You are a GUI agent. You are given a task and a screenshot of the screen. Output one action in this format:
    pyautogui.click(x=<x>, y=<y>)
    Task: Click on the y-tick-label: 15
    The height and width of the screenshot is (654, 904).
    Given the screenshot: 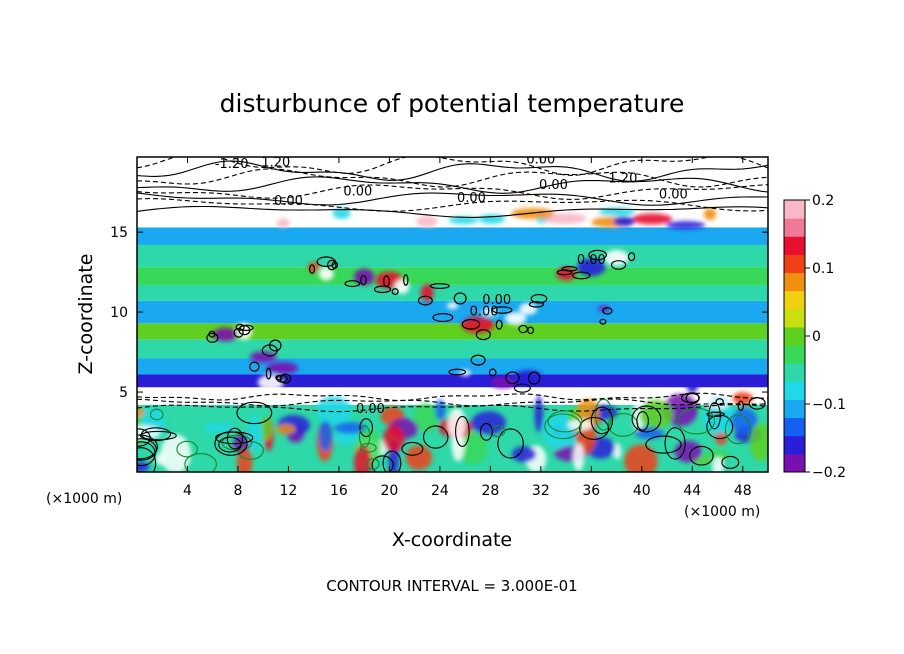 What is the action you would take?
    pyautogui.click(x=119, y=233)
    